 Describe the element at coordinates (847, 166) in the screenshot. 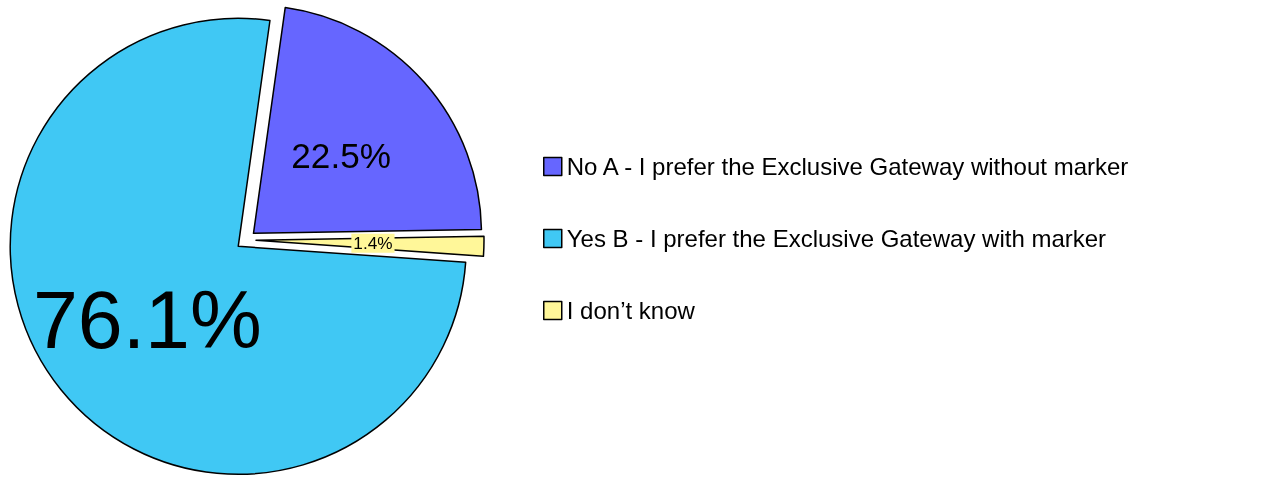

I see `legend-label: No A - I prefer the Exclusive Gateway without marker` at that location.